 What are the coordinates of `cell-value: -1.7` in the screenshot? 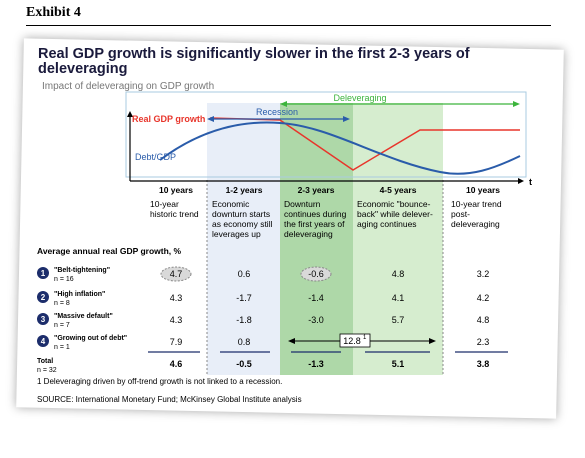 It's located at (244, 298).